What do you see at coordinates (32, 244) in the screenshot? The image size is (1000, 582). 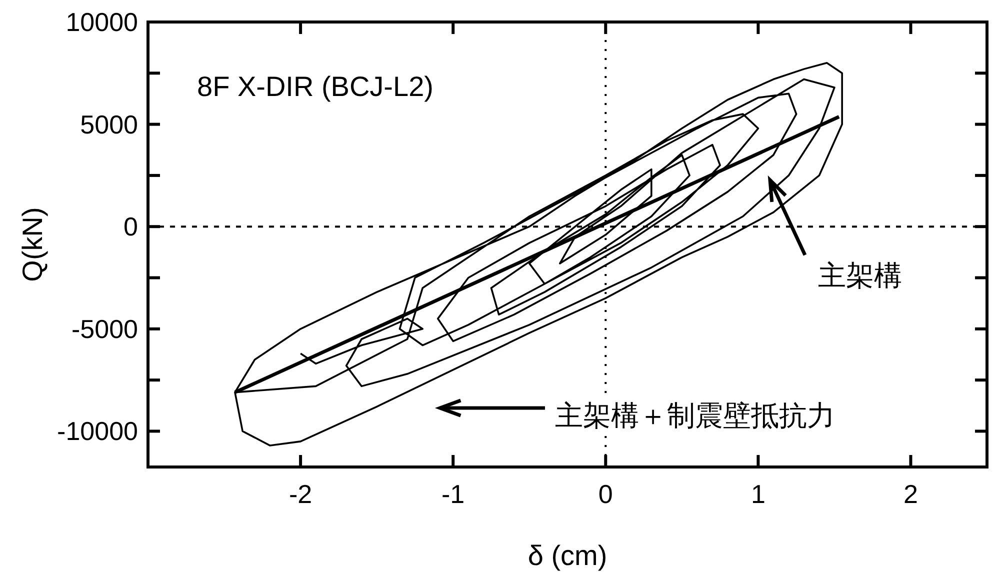 I see `y-axis-title: Q(kN)` at bounding box center [32, 244].